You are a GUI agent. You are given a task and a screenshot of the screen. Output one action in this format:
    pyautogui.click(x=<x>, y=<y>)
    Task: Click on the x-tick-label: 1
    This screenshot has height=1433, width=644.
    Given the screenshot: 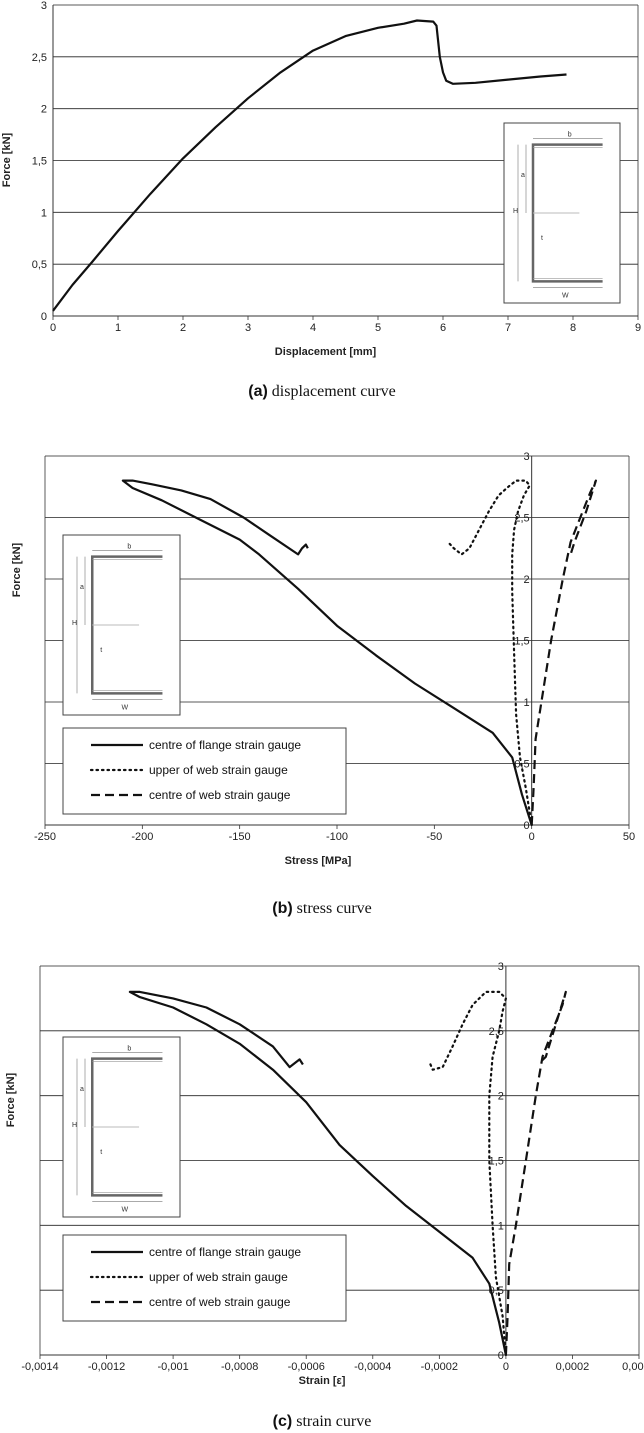 What is the action you would take?
    pyautogui.click(x=118, y=328)
    